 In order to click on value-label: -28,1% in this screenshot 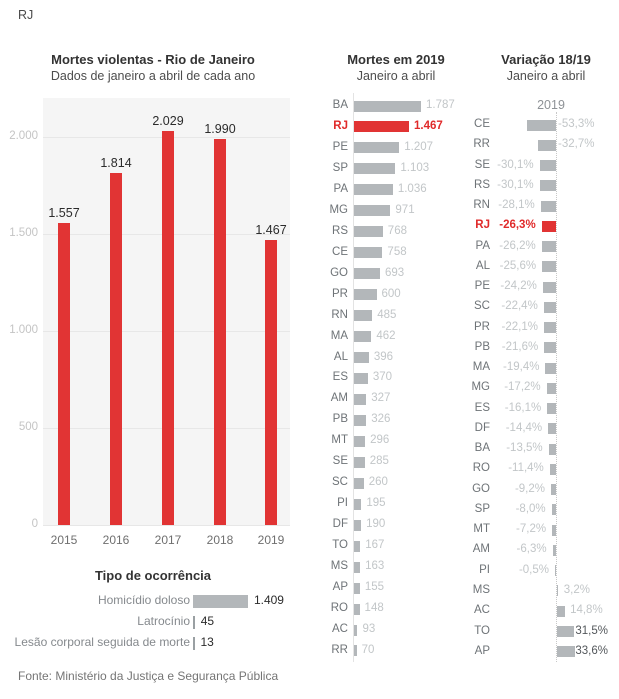, I will do `click(516, 205)`.